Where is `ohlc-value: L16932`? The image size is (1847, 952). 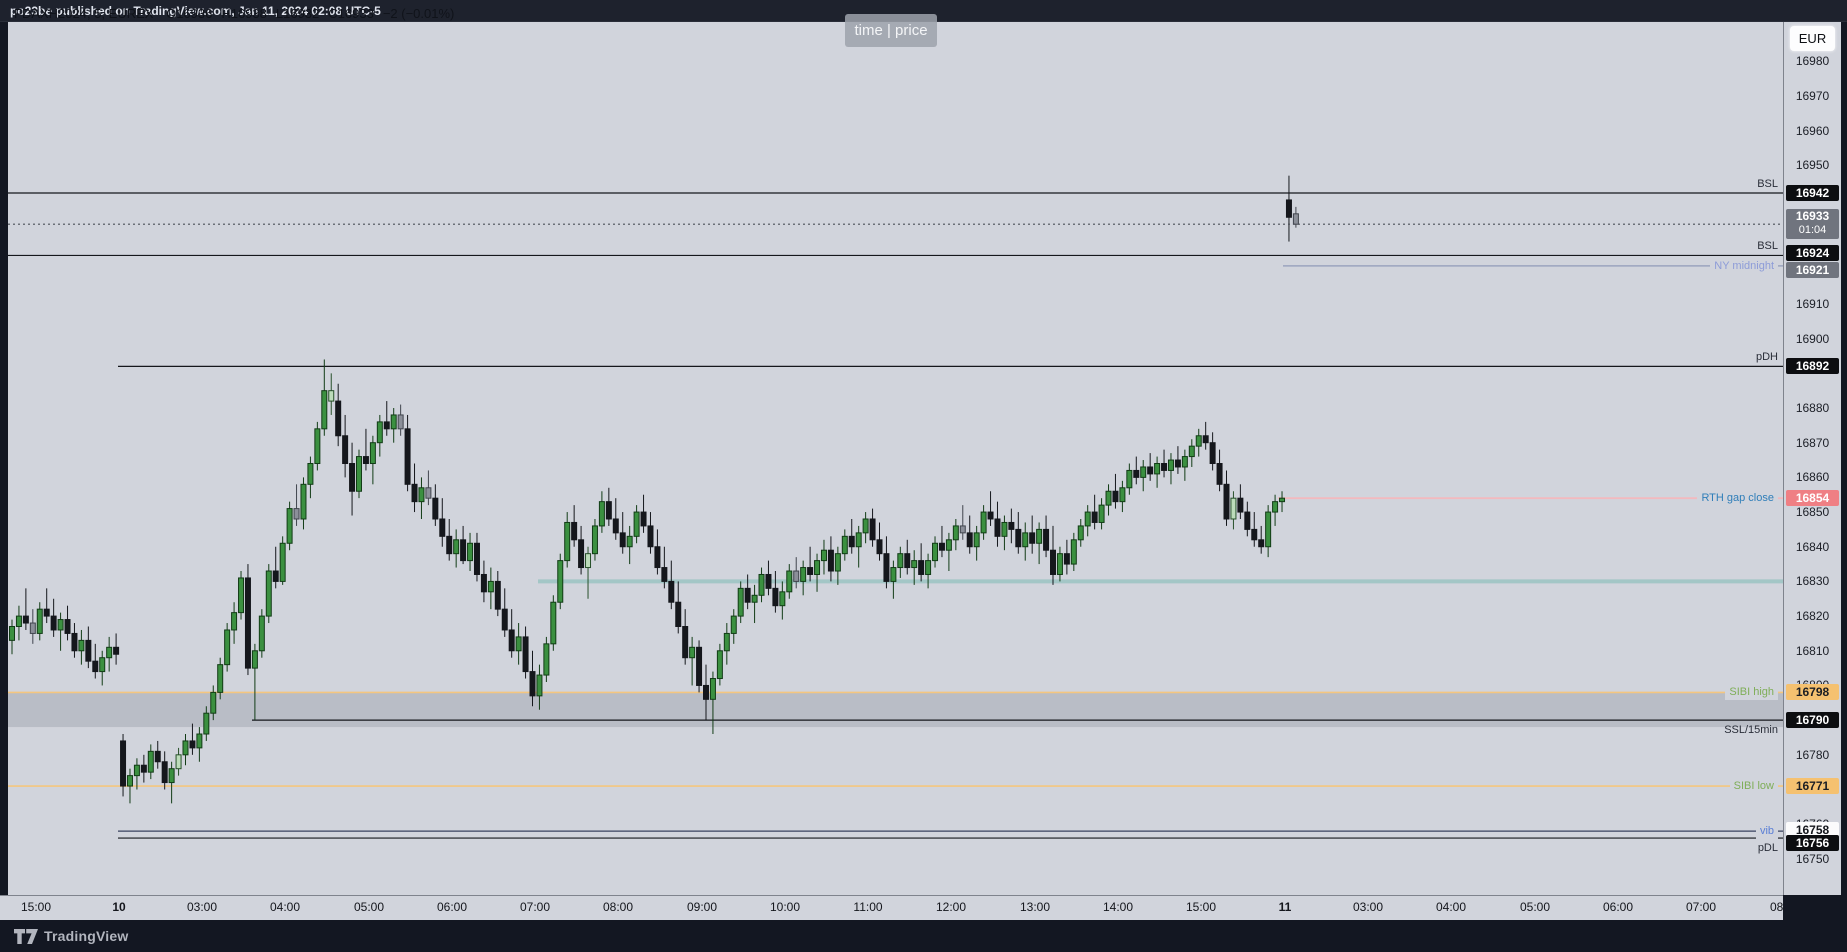
ohlc-value: L16932 is located at coordinates (297, 13).